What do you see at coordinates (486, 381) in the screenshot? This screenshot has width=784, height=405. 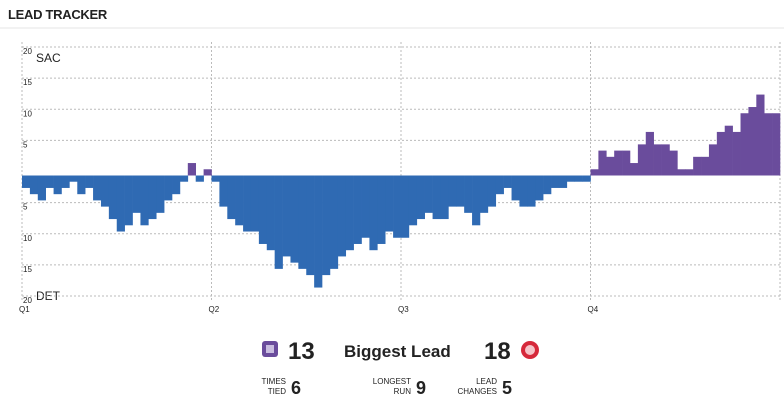 I see `stat-label: LEAD` at bounding box center [486, 381].